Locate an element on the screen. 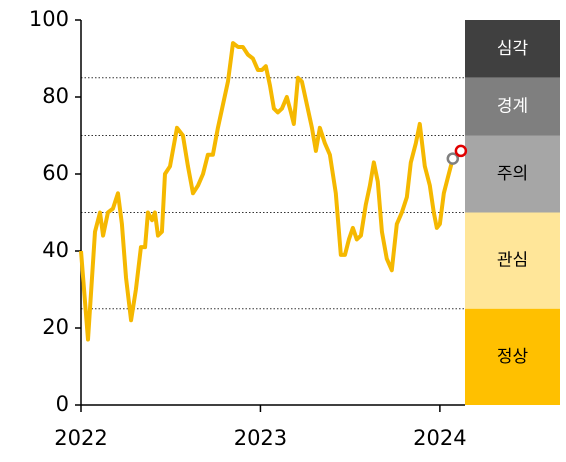  x-tick-label: 2022 is located at coordinates (80, 438).